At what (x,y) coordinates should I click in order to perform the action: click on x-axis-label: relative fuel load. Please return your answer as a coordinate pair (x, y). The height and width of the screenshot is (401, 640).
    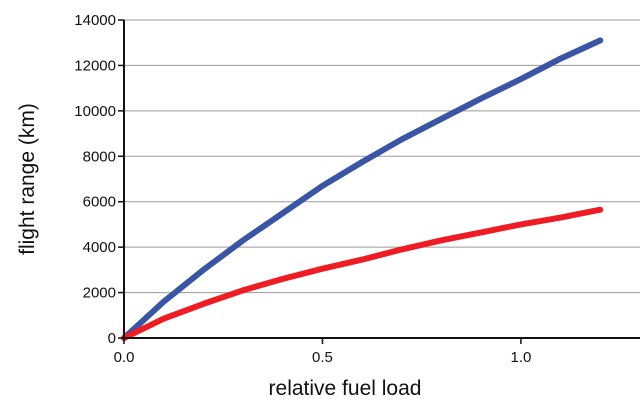
    Looking at the image, I should click on (345, 388).